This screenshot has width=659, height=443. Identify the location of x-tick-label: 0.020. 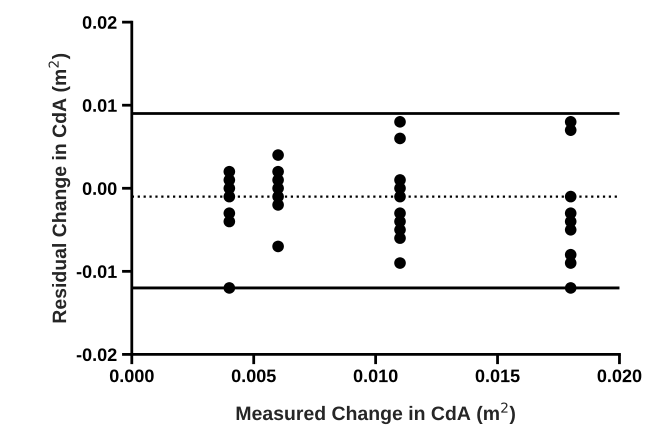
(620, 375).